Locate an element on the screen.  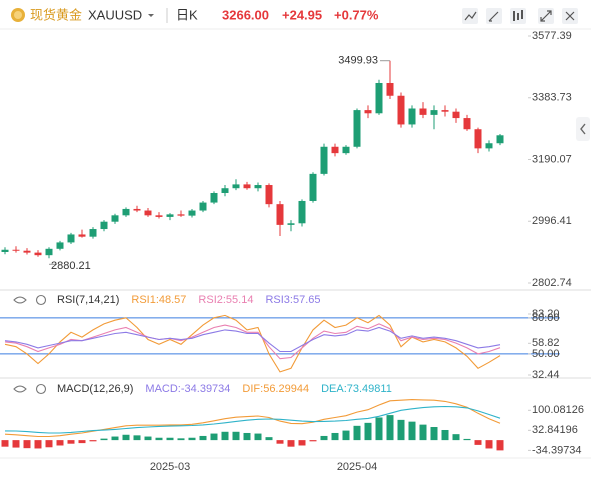
y-tick-label: 3577.39 is located at coordinates (552, 36).